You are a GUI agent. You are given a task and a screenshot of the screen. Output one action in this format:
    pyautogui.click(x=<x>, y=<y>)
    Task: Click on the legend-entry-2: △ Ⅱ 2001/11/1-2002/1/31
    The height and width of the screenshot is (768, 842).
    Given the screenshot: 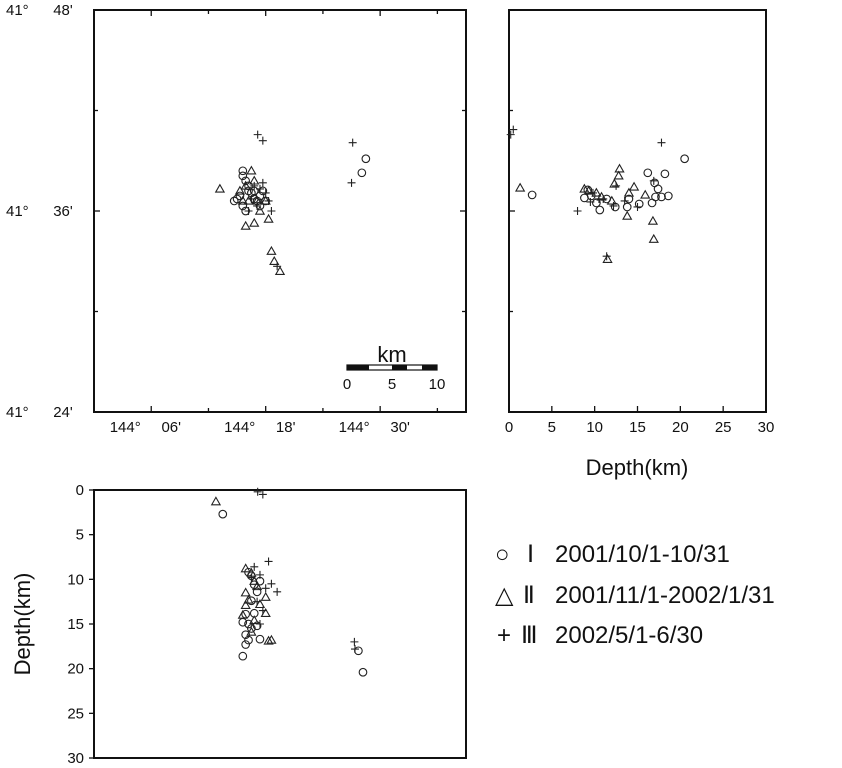 What is the action you would take?
    pyautogui.click(x=635, y=595)
    